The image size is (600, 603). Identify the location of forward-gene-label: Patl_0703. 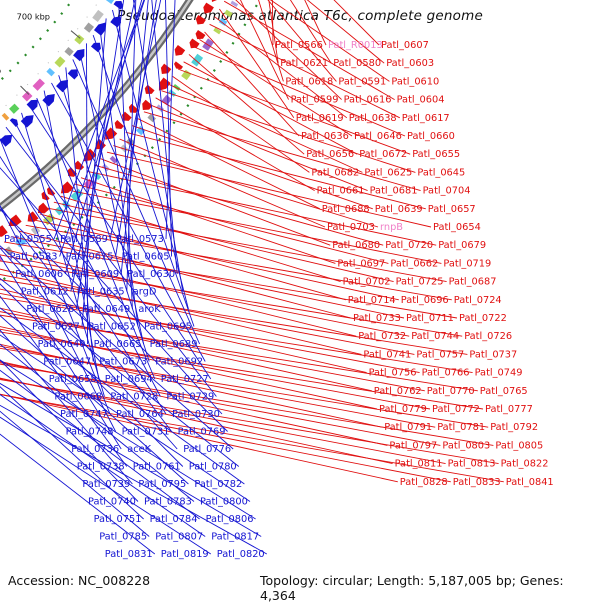
(351, 227).